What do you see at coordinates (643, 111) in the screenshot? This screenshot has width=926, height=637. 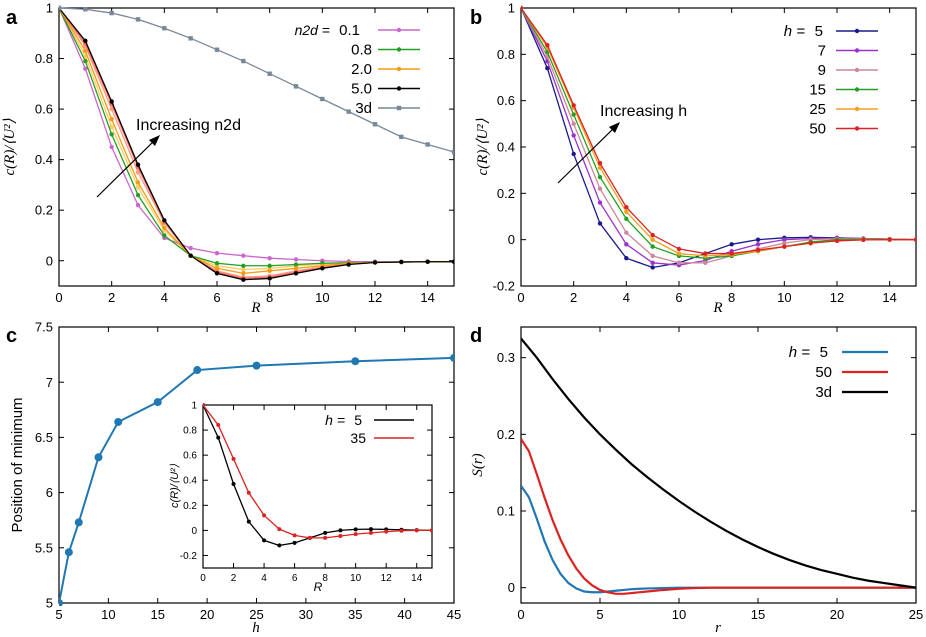 I see `annotation: Increasing h` at bounding box center [643, 111].